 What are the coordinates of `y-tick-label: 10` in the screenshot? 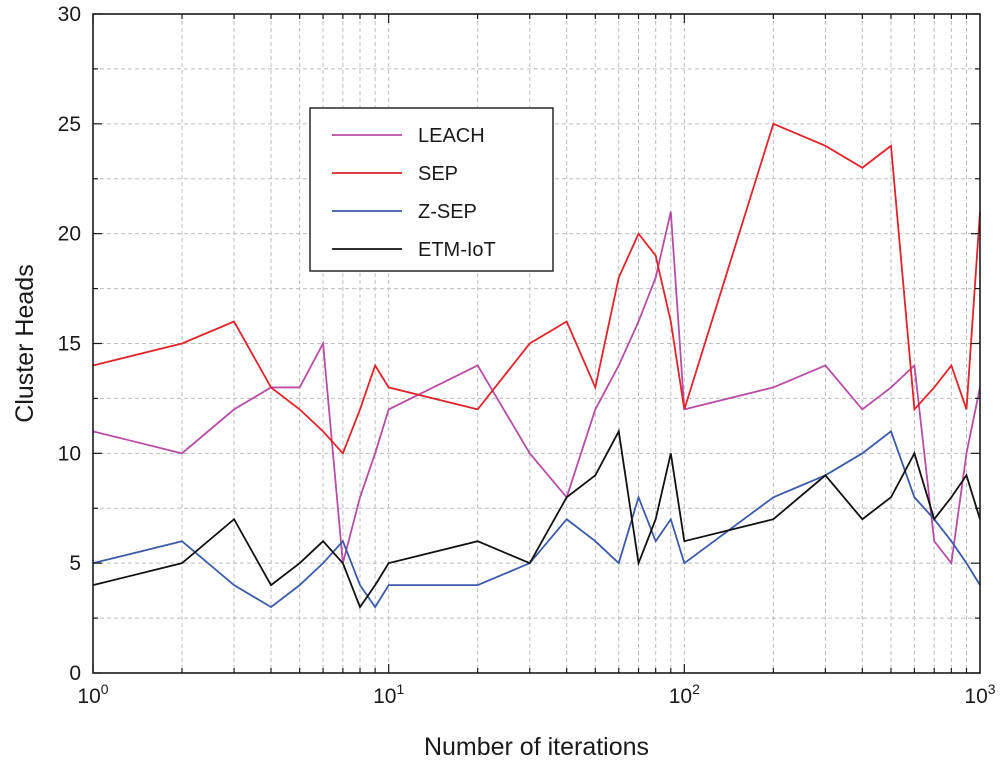 It's located at (69, 453).